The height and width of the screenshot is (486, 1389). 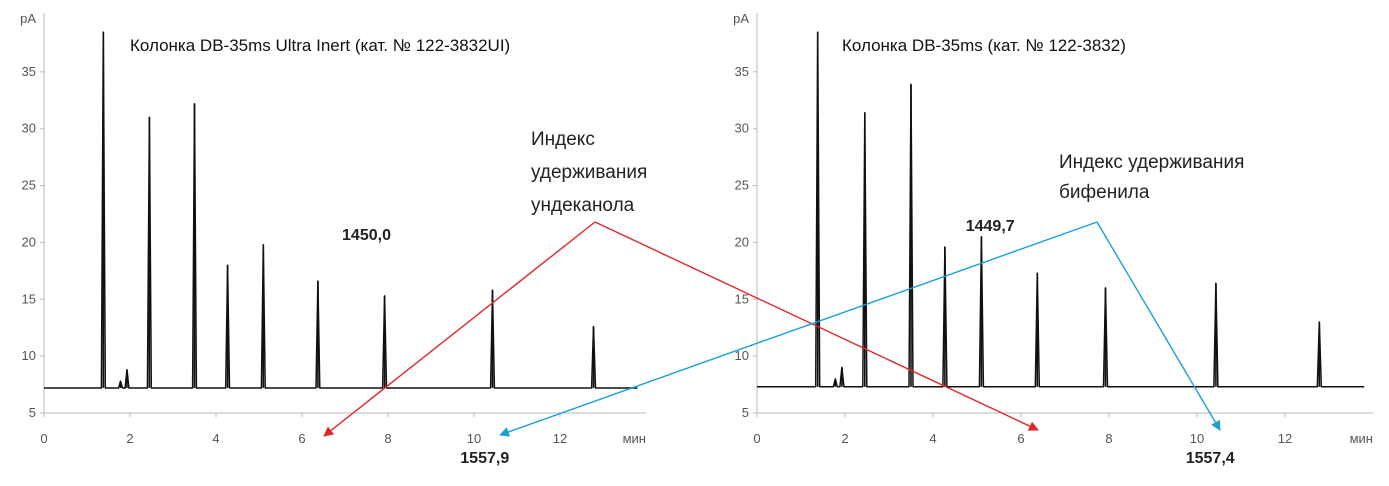 I want to click on retention-index-value-2: 1557,4, so click(x=1210, y=458).